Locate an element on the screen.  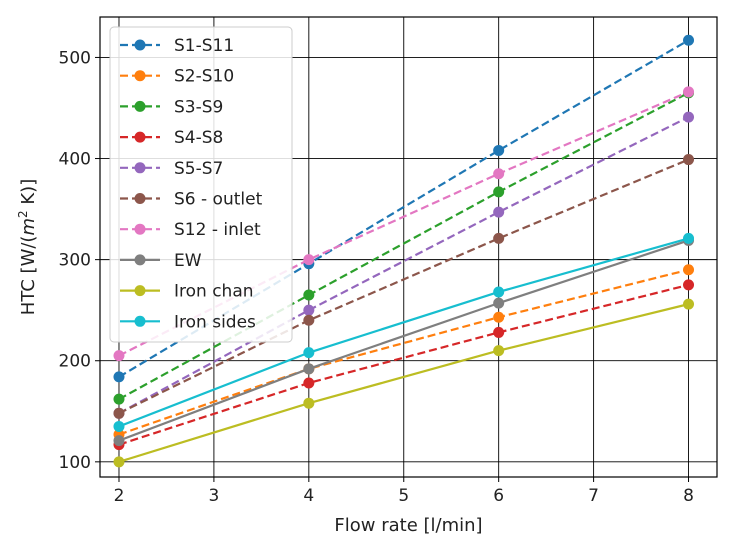
legend-label: S2-S10 is located at coordinates (204, 77).